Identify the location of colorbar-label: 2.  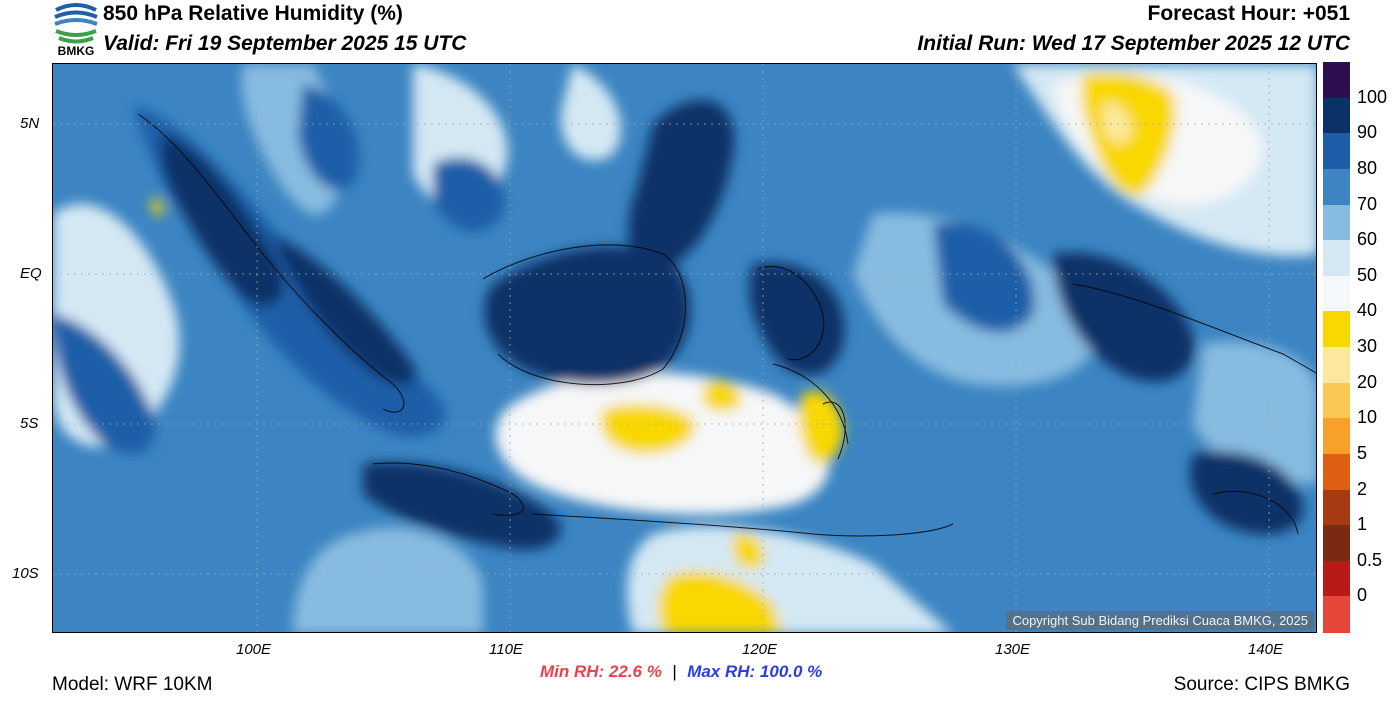
(1362, 488).